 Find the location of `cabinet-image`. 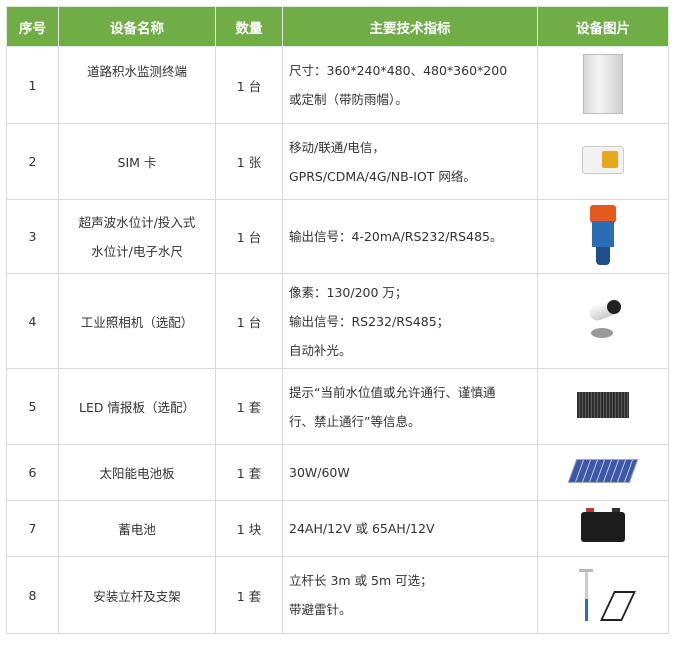

cabinet-image is located at coordinates (603, 83).